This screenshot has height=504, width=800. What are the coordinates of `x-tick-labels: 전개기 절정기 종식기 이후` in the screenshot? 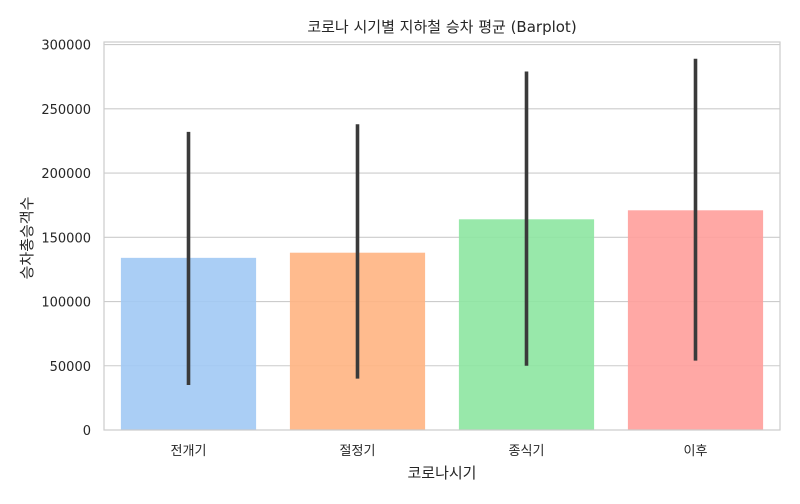 It's located at (439, 451).